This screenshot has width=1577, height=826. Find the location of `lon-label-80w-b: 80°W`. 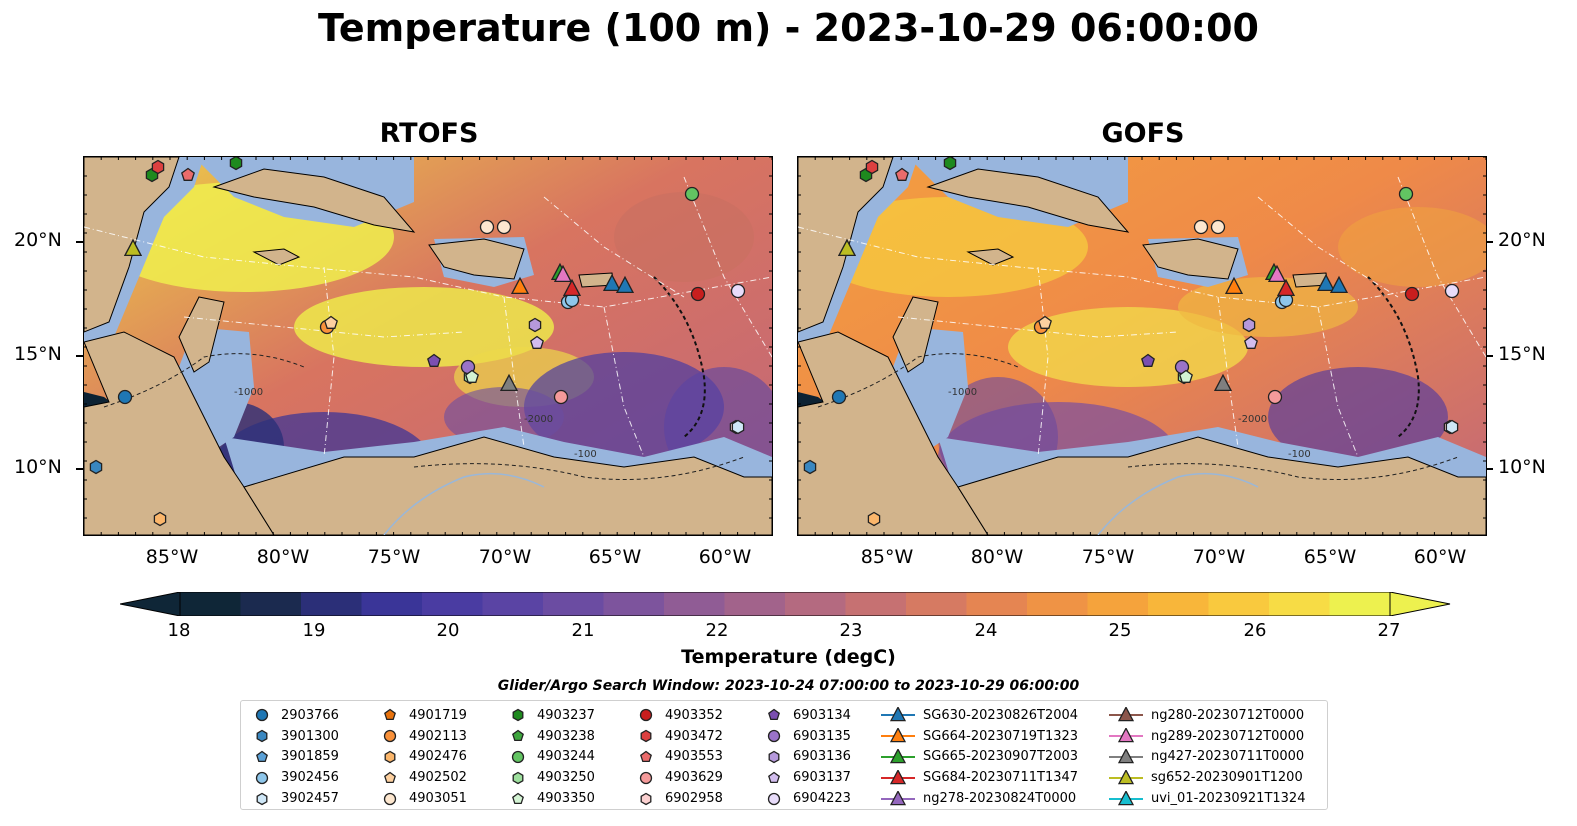

lon-label-80w-b: 80°W is located at coordinates (997, 557).